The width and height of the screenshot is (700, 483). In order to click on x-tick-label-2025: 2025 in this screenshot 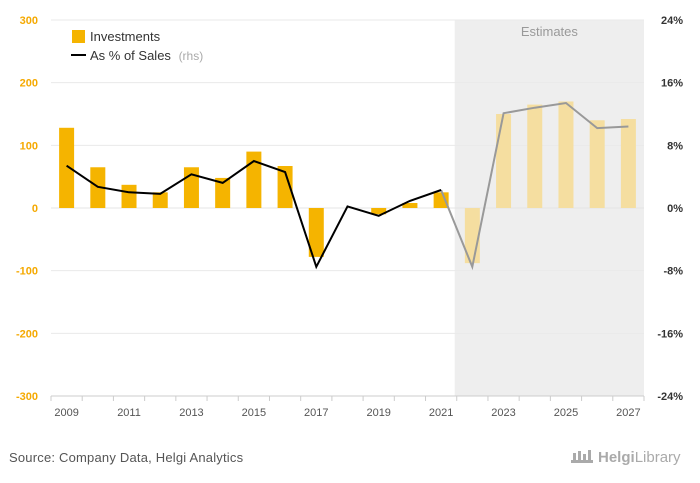, I will do `click(566, 413)`.